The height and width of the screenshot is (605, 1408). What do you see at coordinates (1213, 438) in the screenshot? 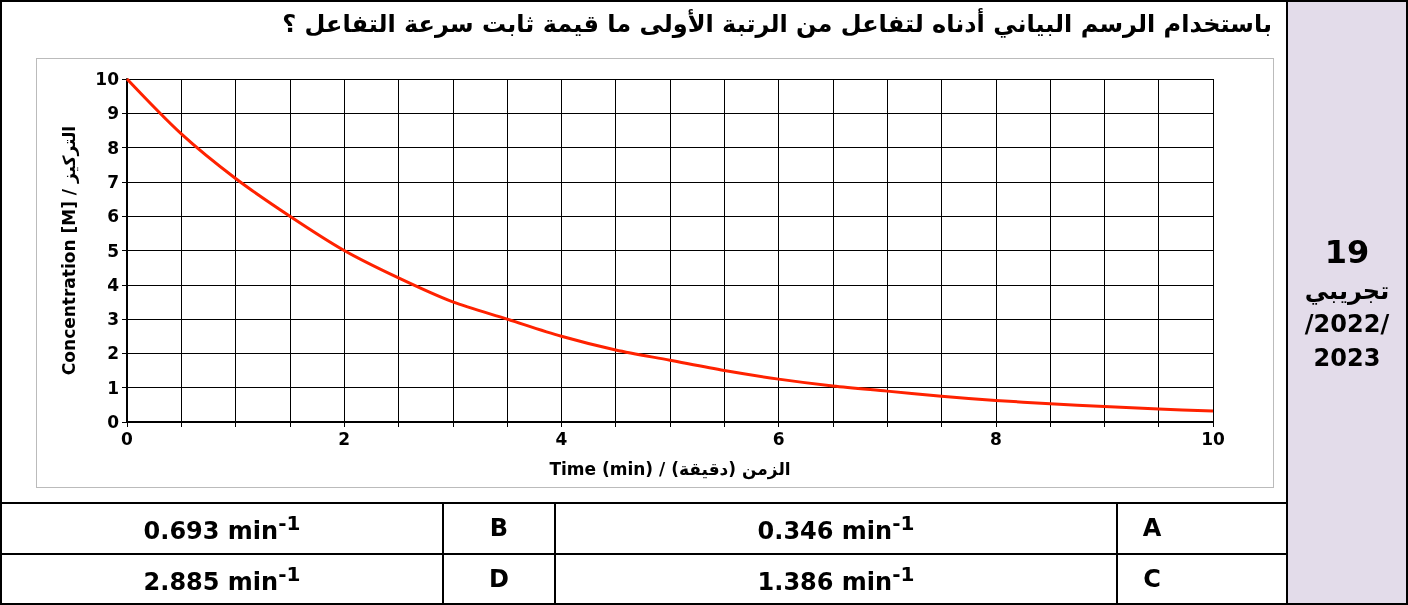
I see `x-tick-label: 10` at bounding box center [1213, 438].